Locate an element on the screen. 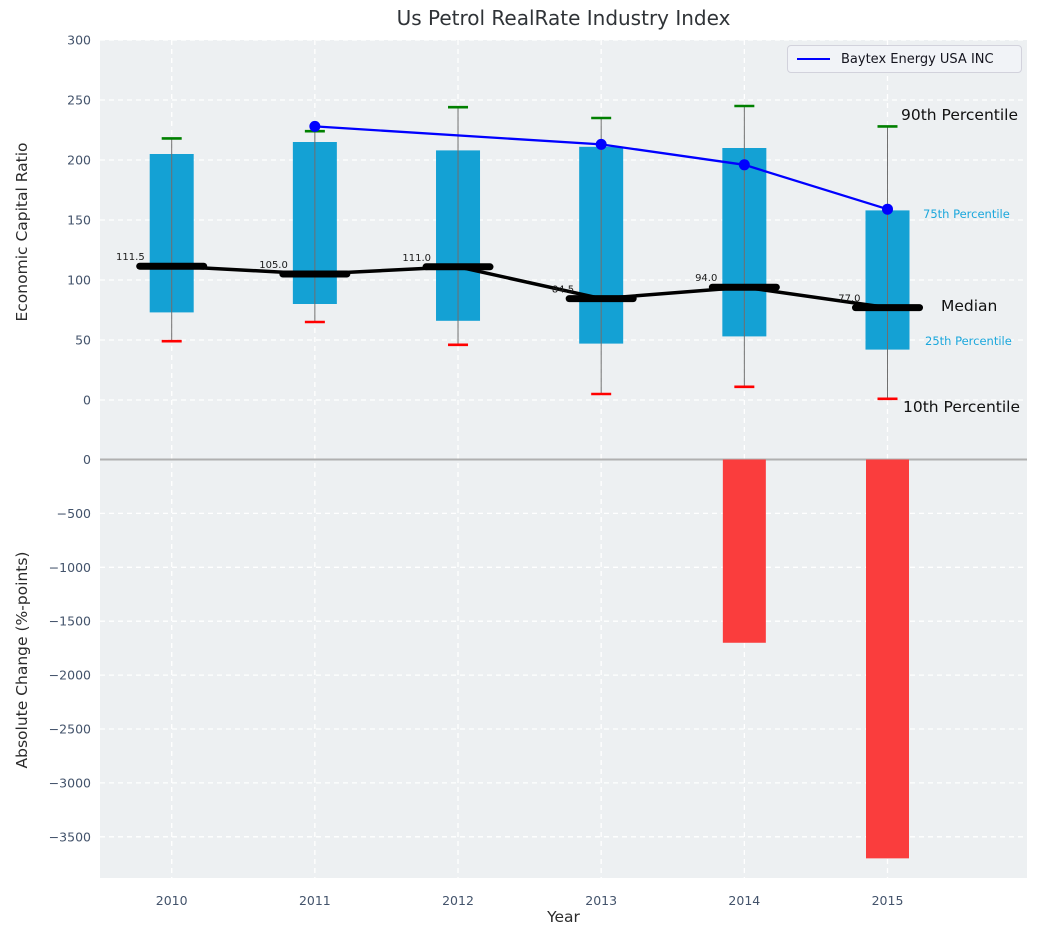 This screenshot has width=1039, height=942. median-value-label: 84.5 is located at coordinates (563, 290).